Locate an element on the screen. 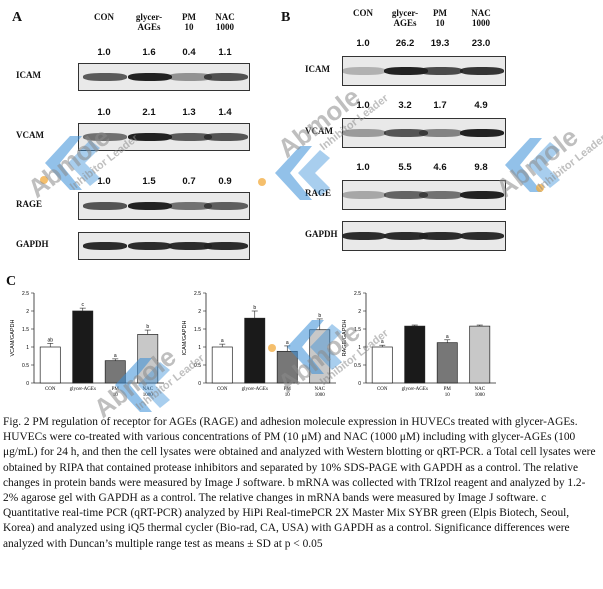 The width and height of the screenshot is (603, 589). densitometry-value: 1.3 is located at coordinates (189, 112).